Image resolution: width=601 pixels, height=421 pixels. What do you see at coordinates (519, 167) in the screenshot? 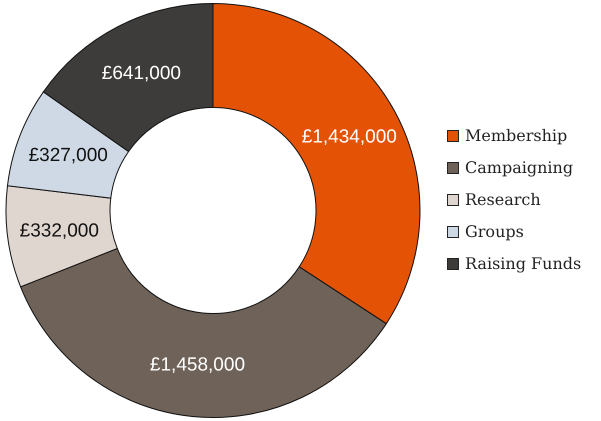
I see `legend-label: Campaigning` at bounding box center [519, 167].